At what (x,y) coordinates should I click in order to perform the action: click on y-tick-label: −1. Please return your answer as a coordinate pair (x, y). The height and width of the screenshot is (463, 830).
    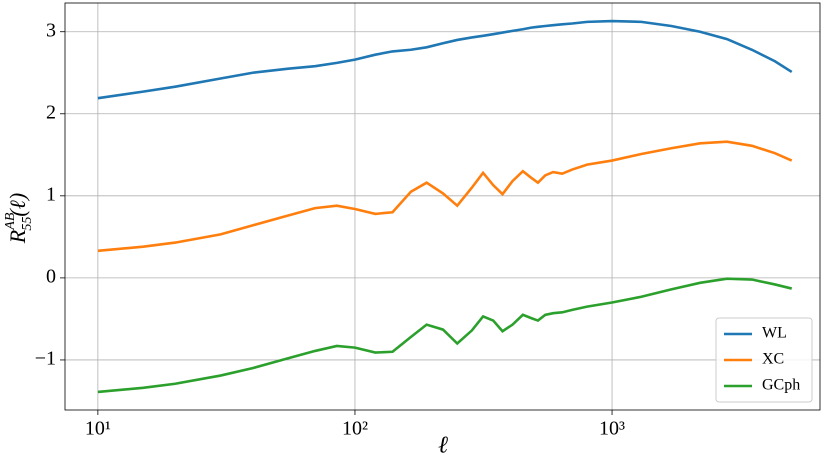
    Looking at the image, I should click on (45, 359).